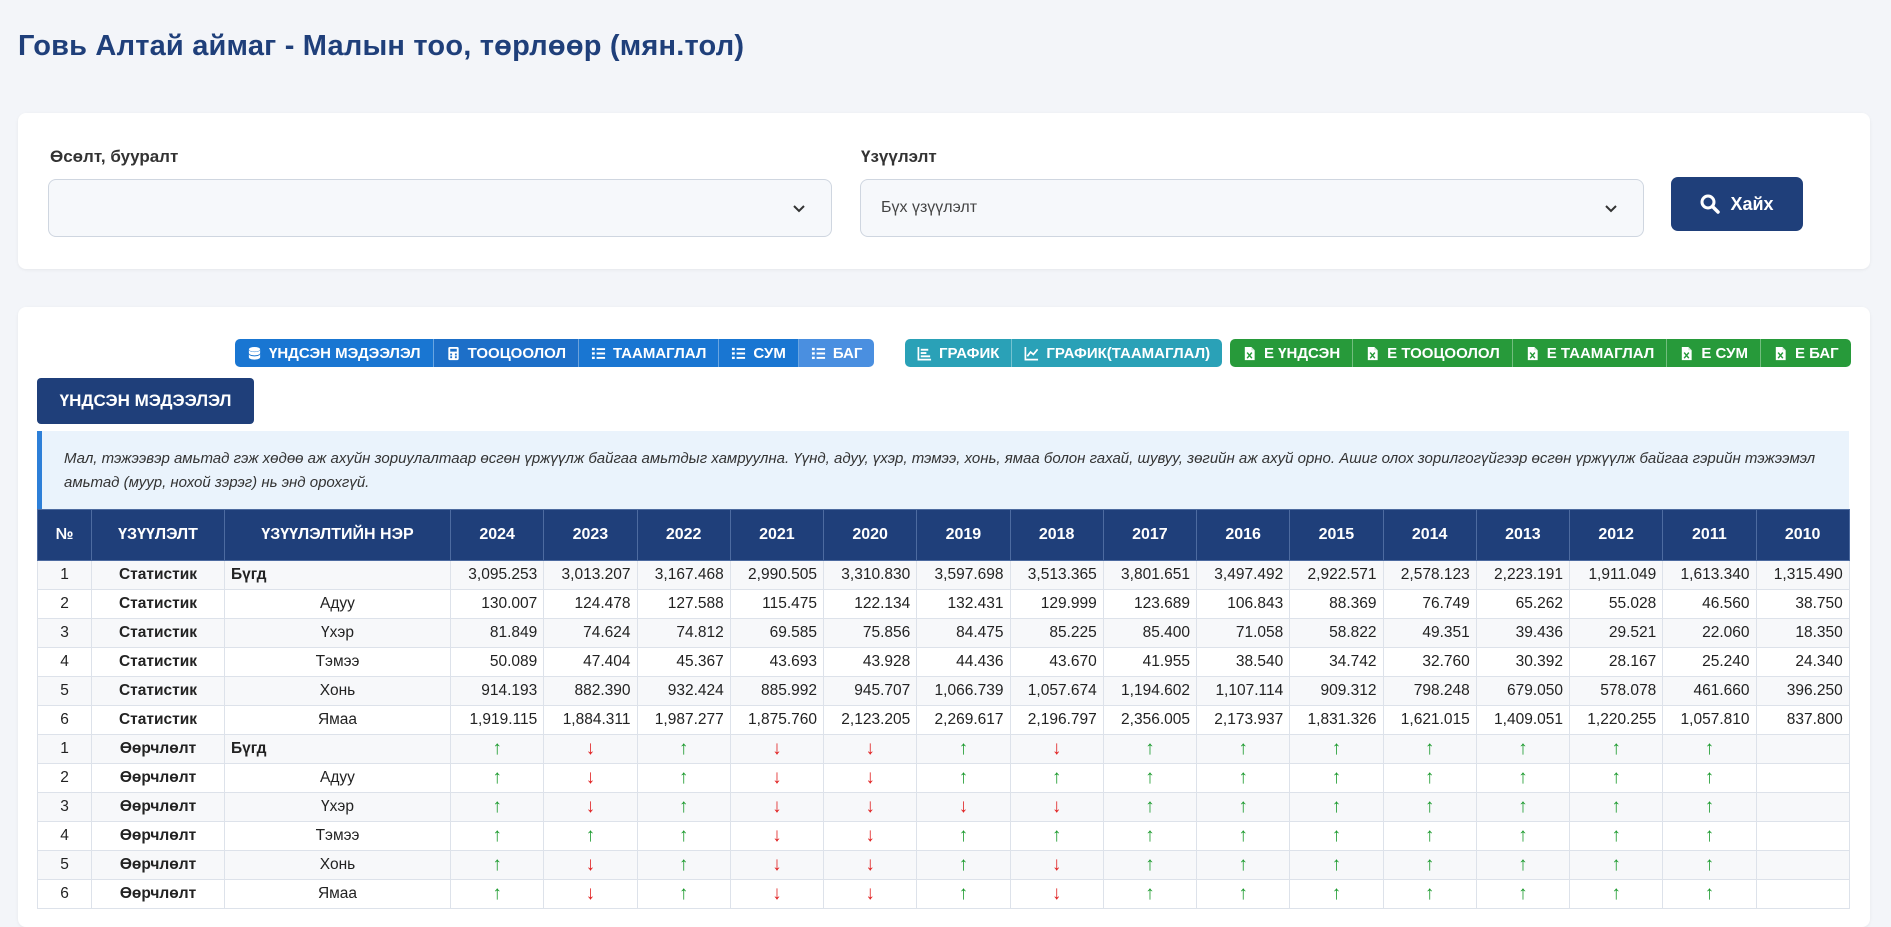  I want to click on value-cell: 932.424, so click(683, 691).